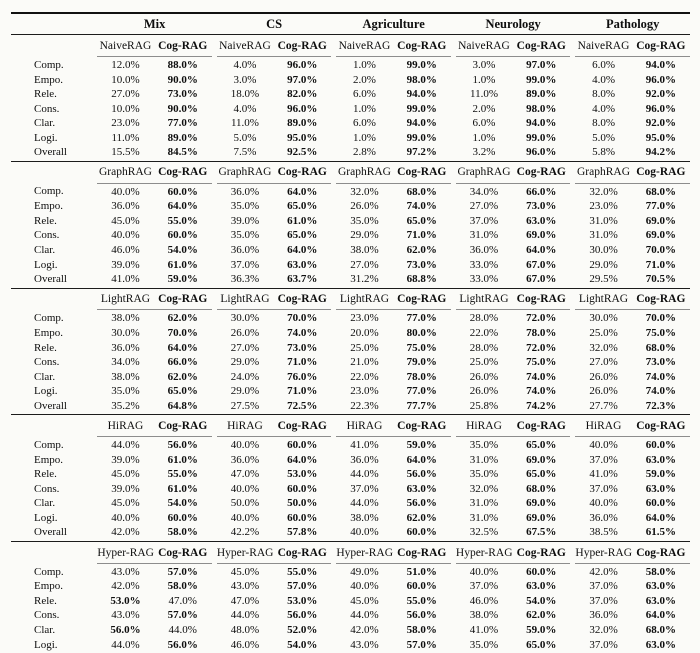  What do you see at coordinates (660, 206) in the screenshot?
I see `cog-value: 77.0%` at bounding box center [660, 206].